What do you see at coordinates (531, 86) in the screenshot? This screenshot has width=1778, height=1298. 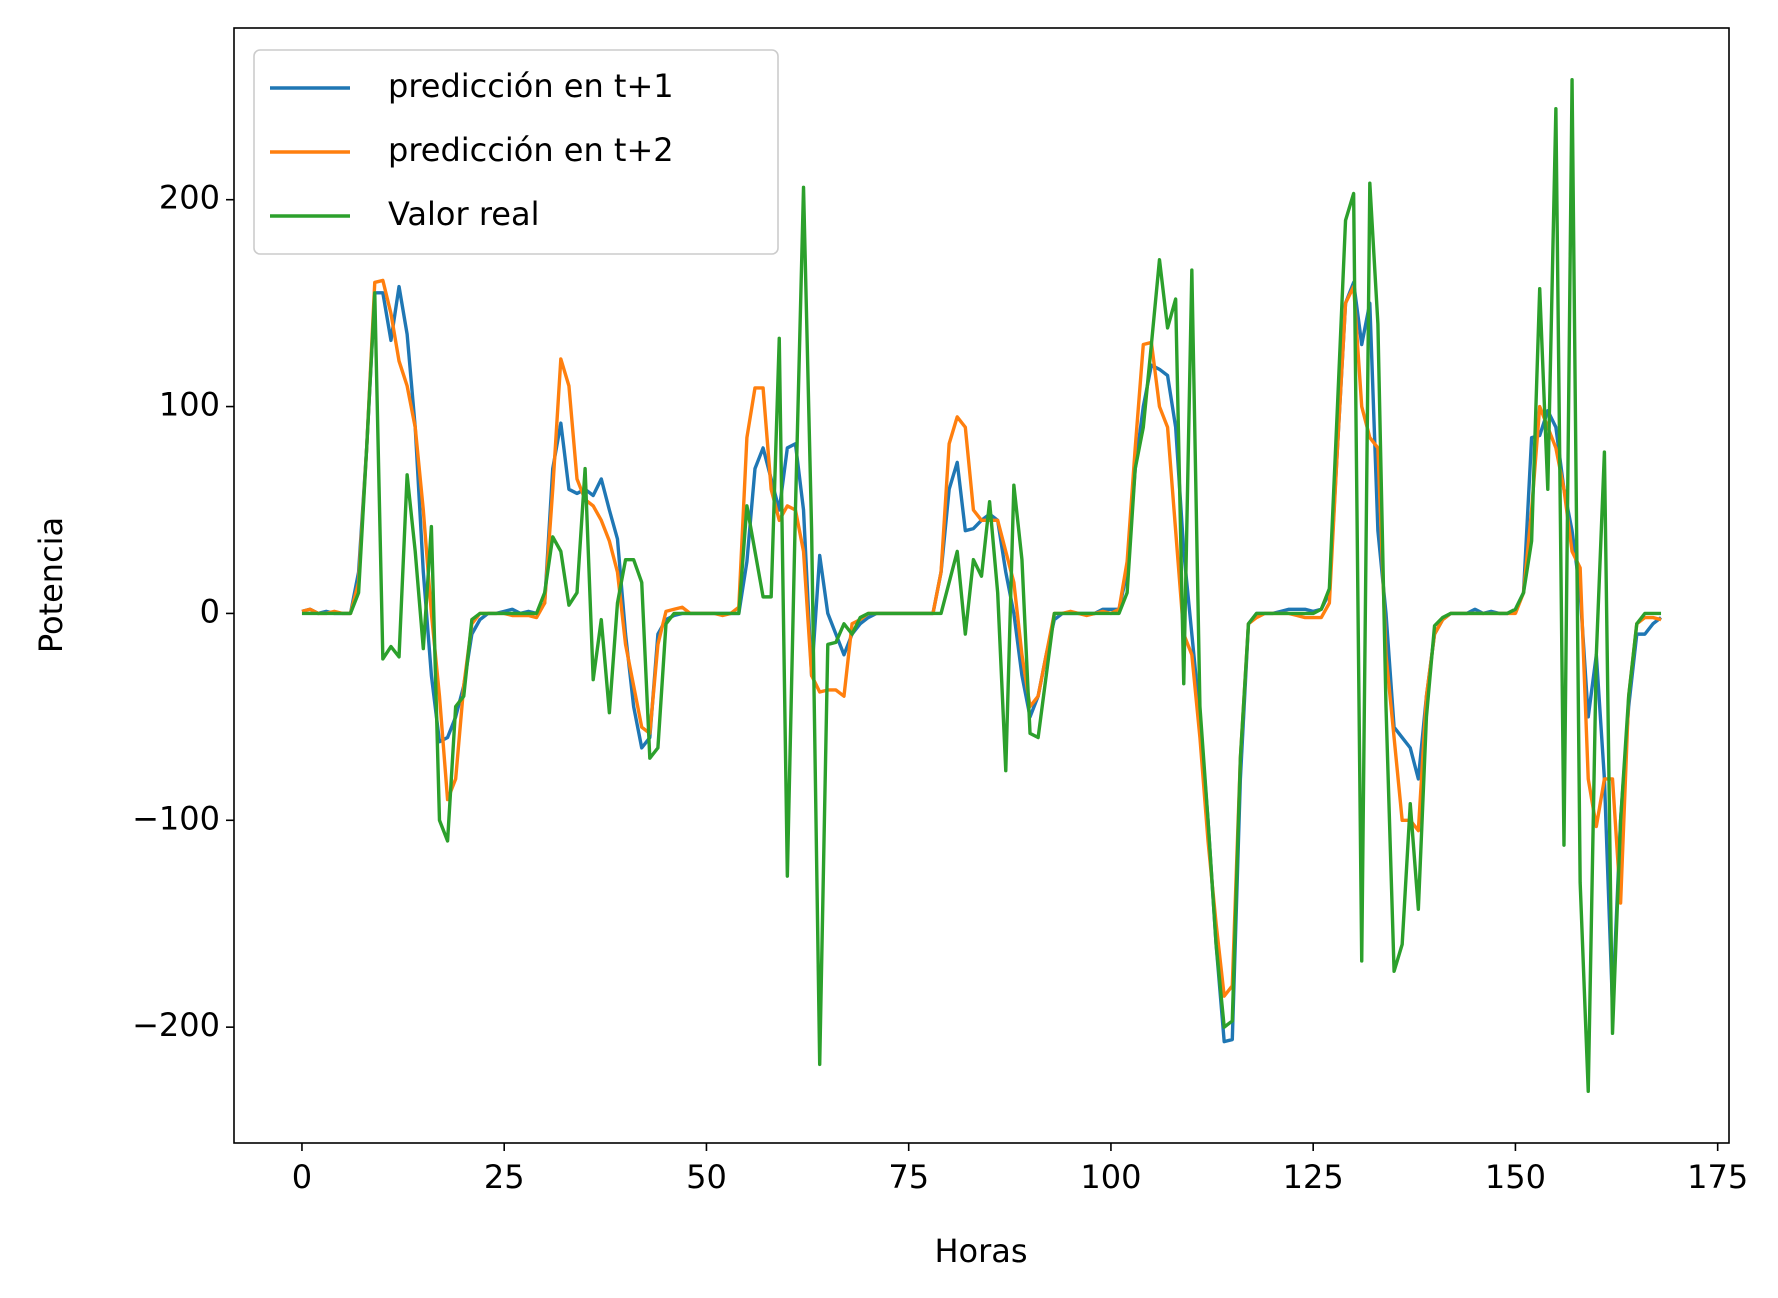 I see `legend-label: predicción en t+1` at bounding box center [531, 86].